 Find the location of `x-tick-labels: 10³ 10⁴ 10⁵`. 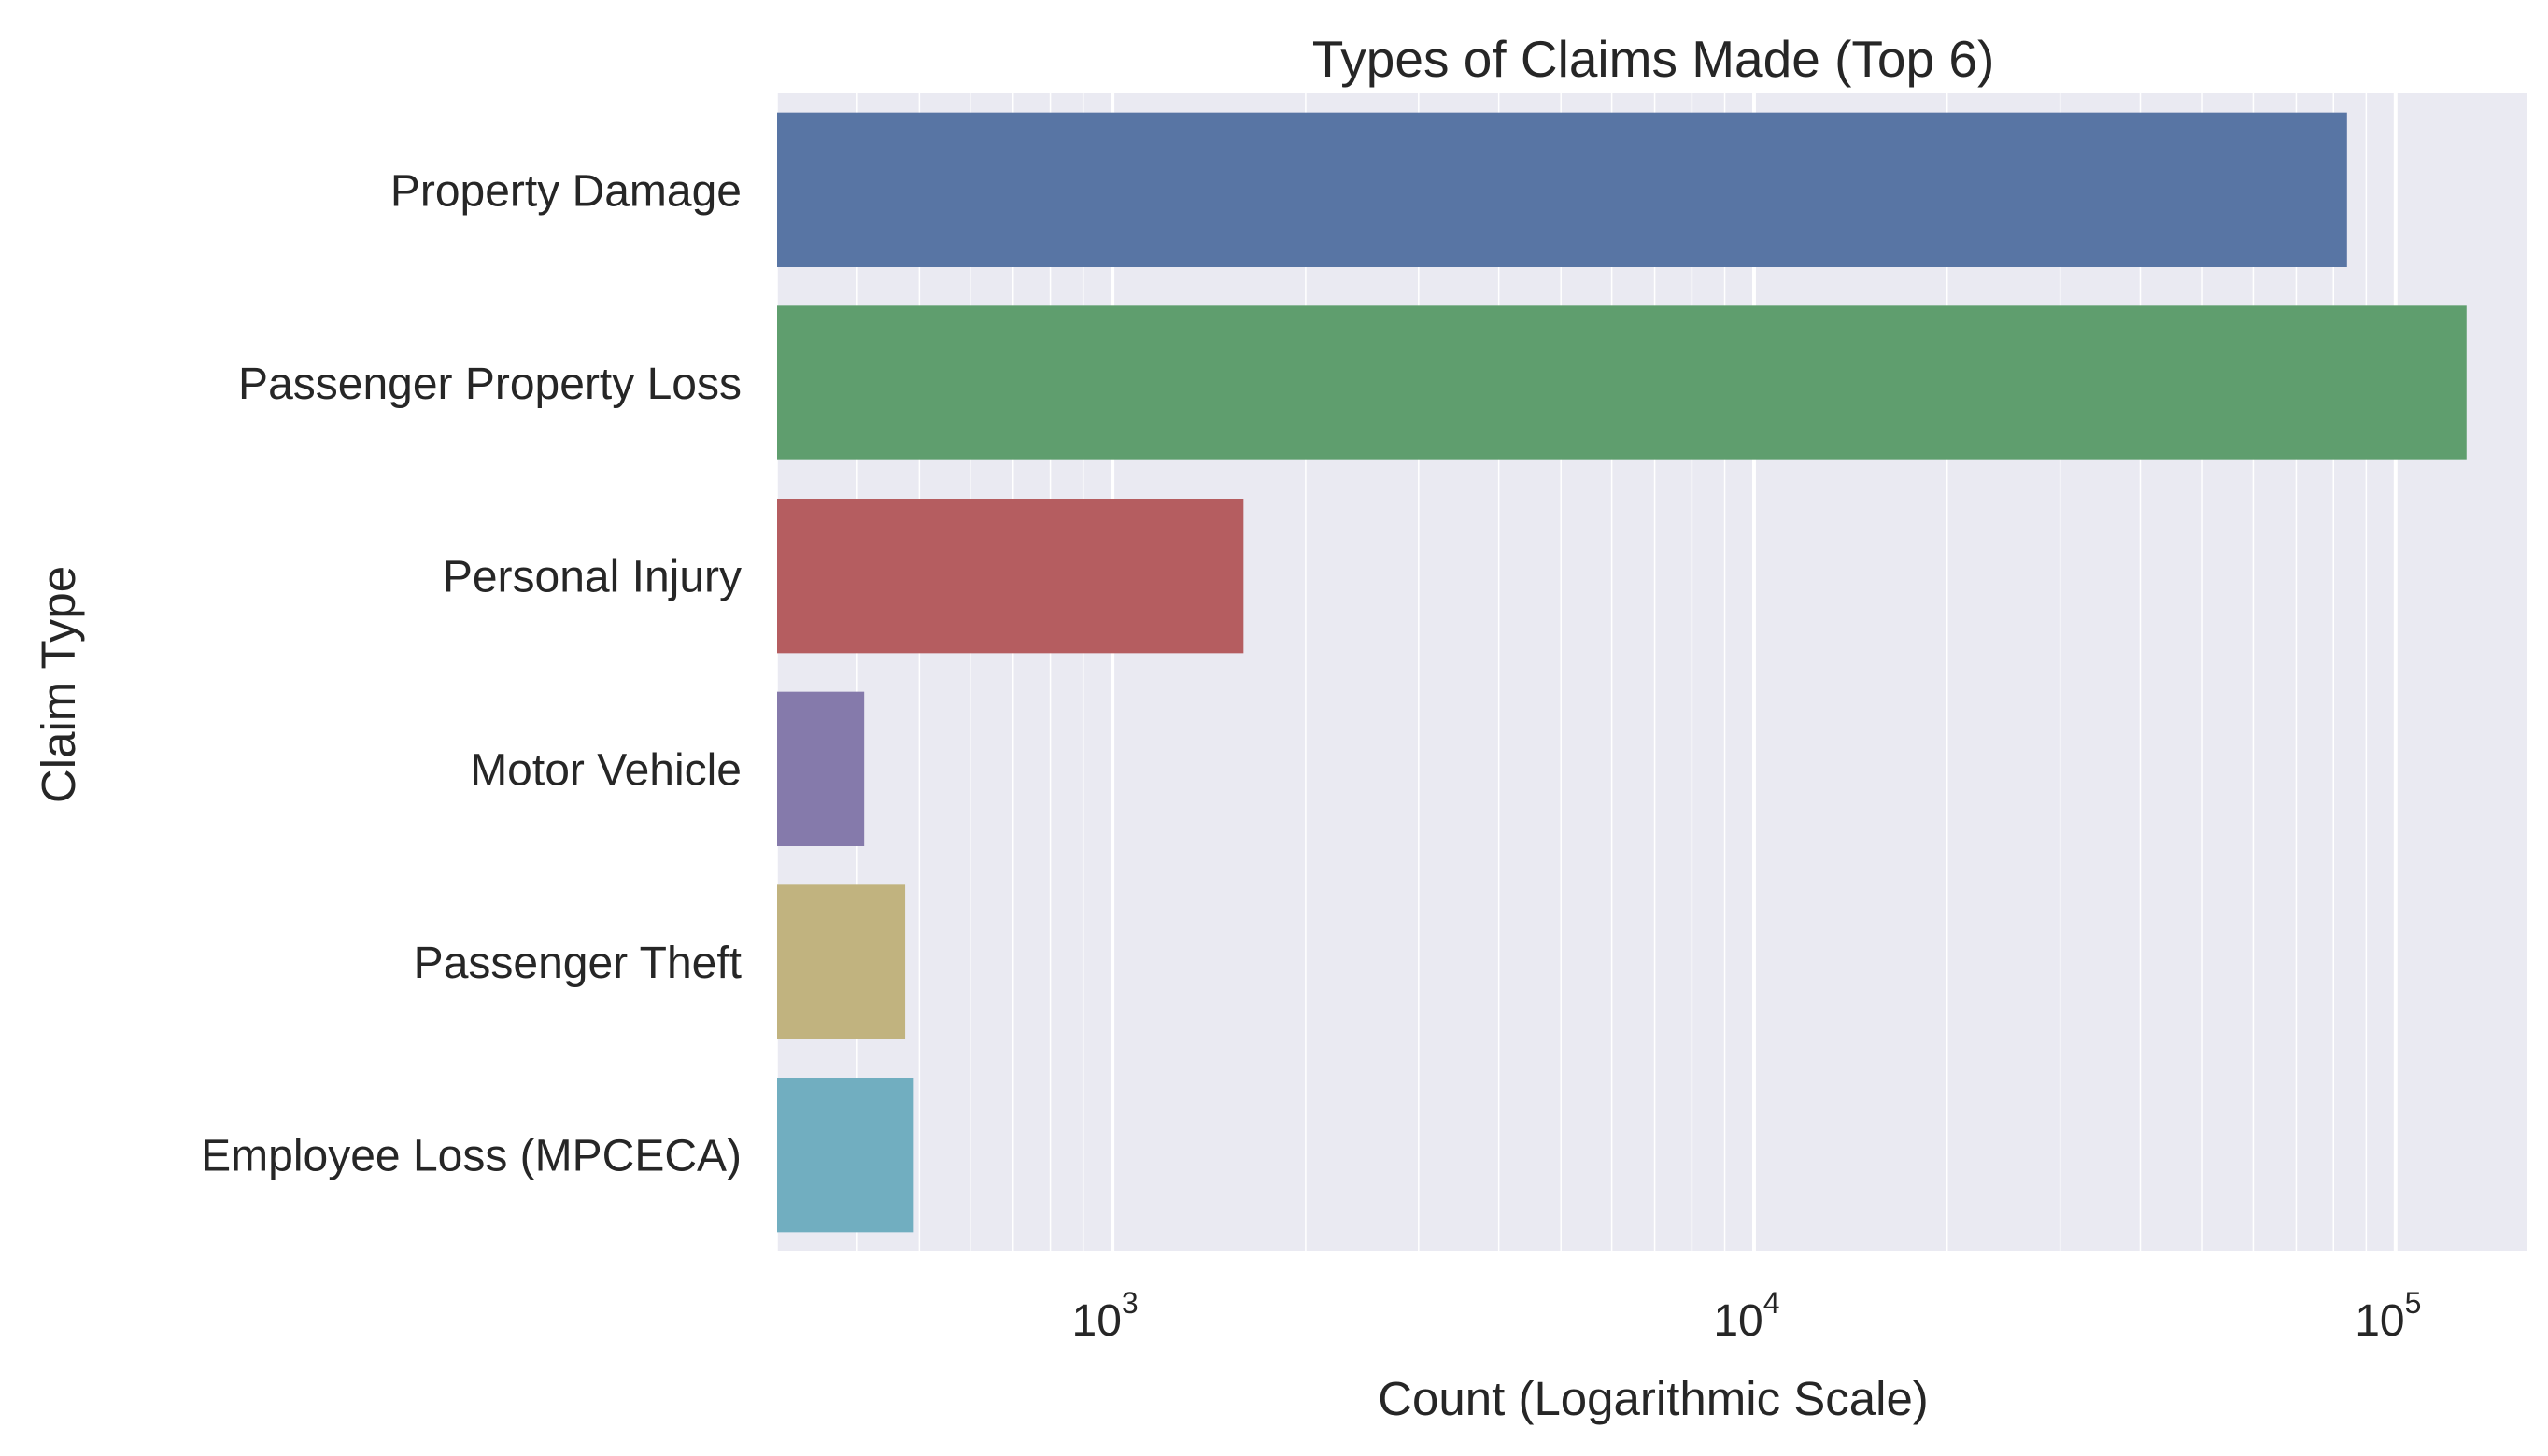

x-tick-labels: 10³ 10⁴ 10⁵ is located at coordinates (1747, 1316).